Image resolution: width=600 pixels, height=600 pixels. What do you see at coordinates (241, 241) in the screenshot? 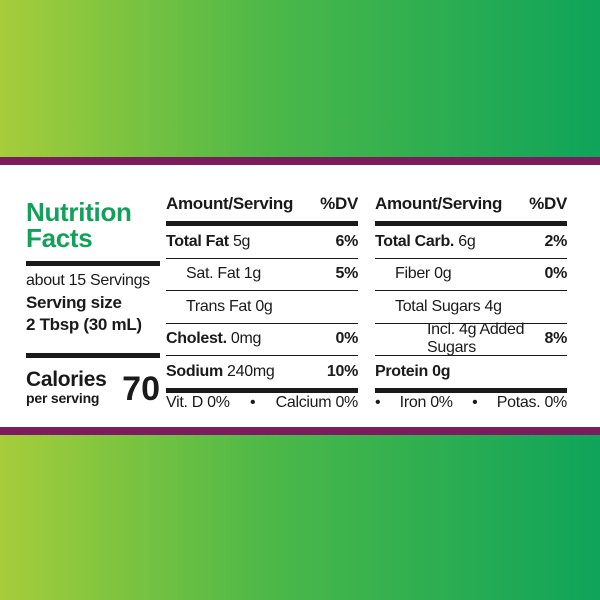
I see `nutrient-amount: 5g` at bounding box center [241, 241].